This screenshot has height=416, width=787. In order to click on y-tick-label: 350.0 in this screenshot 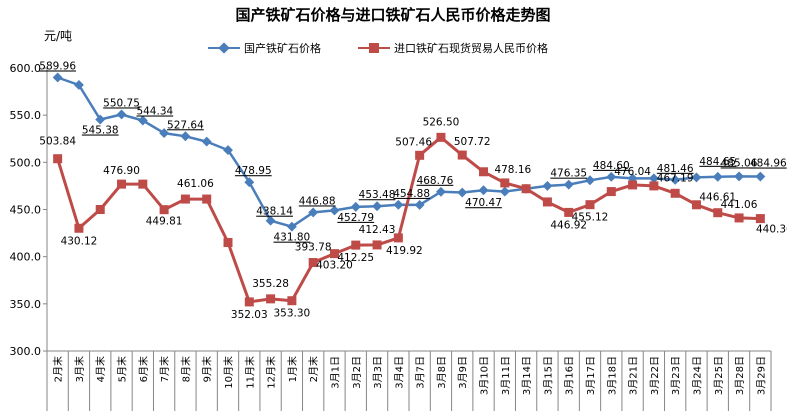, I will do `click(26, 304)`.